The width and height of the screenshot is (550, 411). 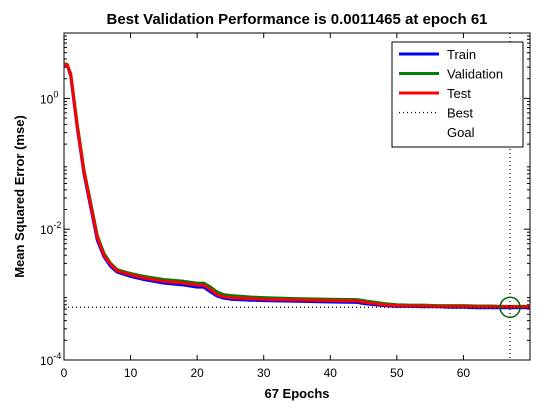 What do you see at coordinates (49, 97) in the screenshot?
I see `y-tick-label: 10⁰` at bounding box center [49, 97].